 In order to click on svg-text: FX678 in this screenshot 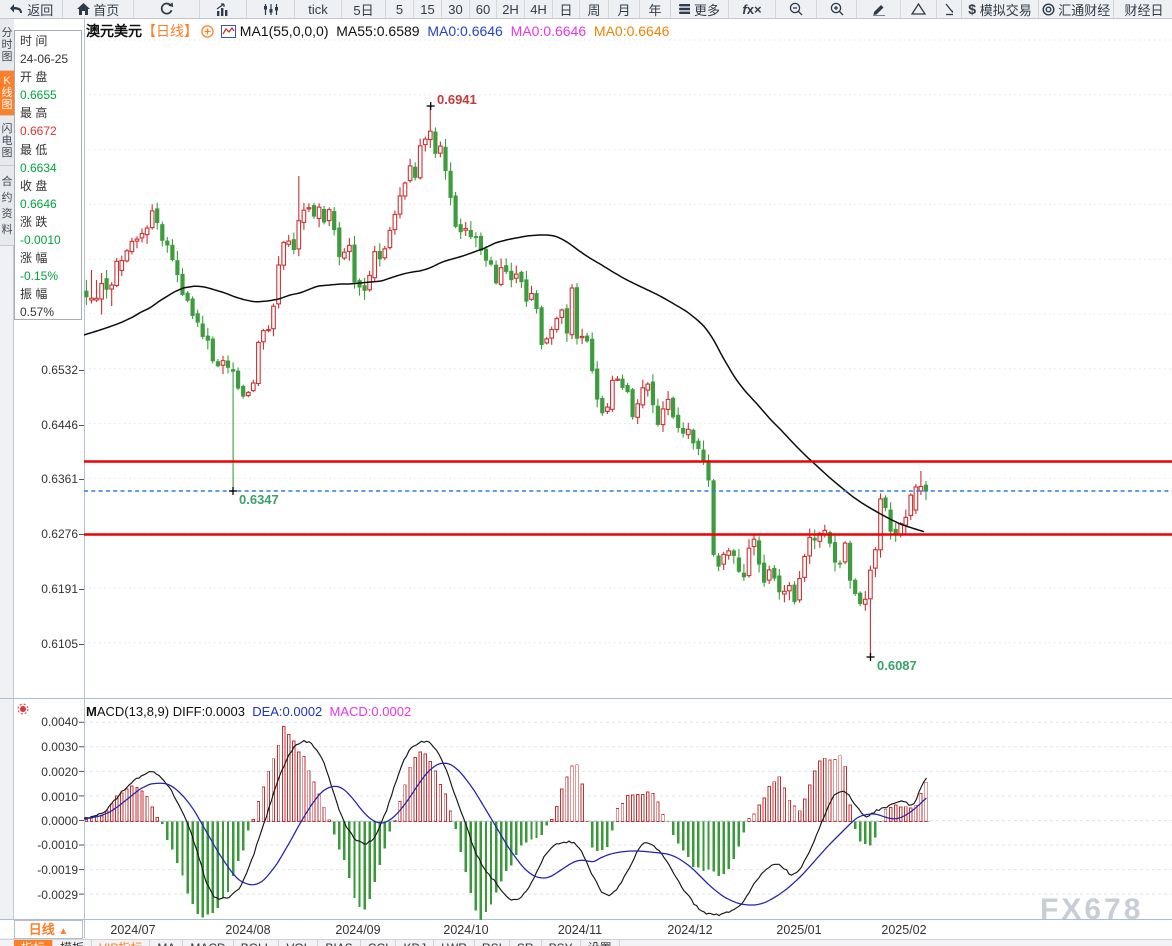, I will do `click(1091, 909)`.